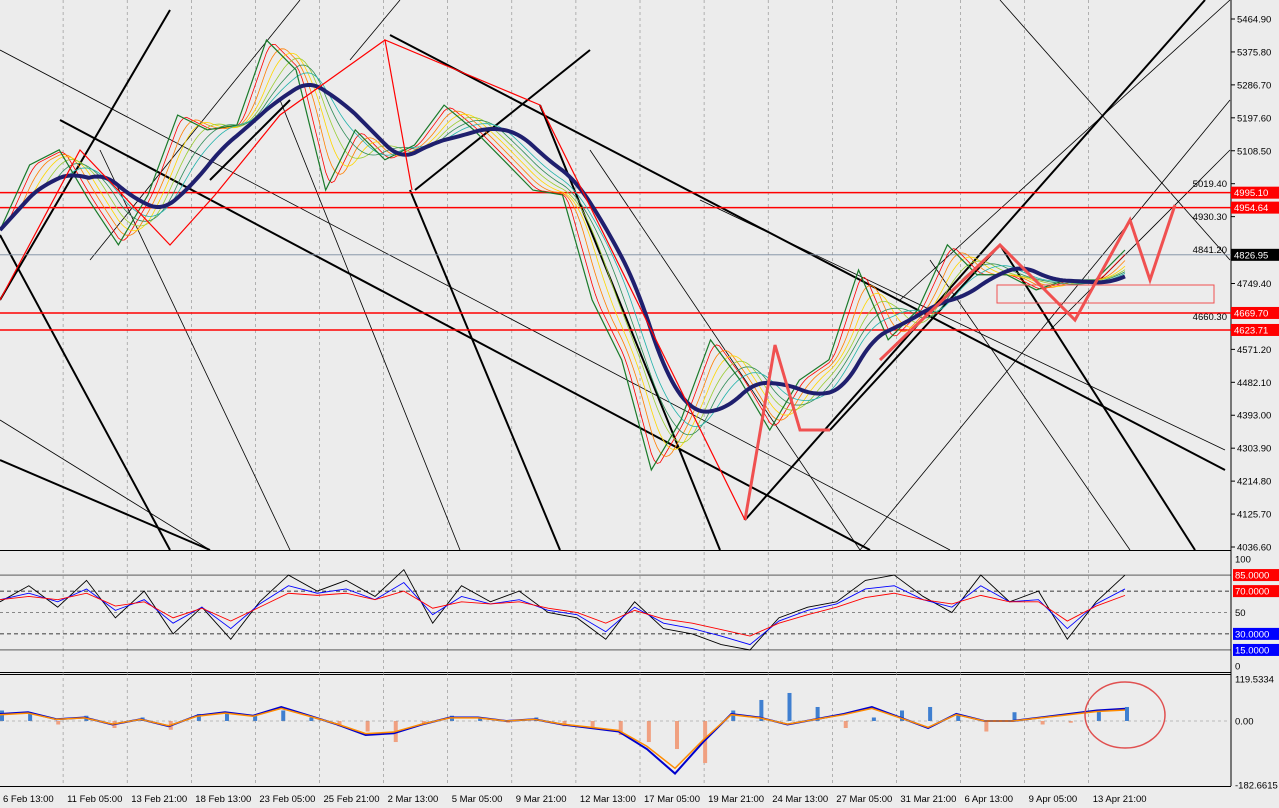 This screenshot has height=808, width=1279. Describe the element at coordinates (1243, 560) in the screenshot. I see `osc-tick-label: 100` at that location.